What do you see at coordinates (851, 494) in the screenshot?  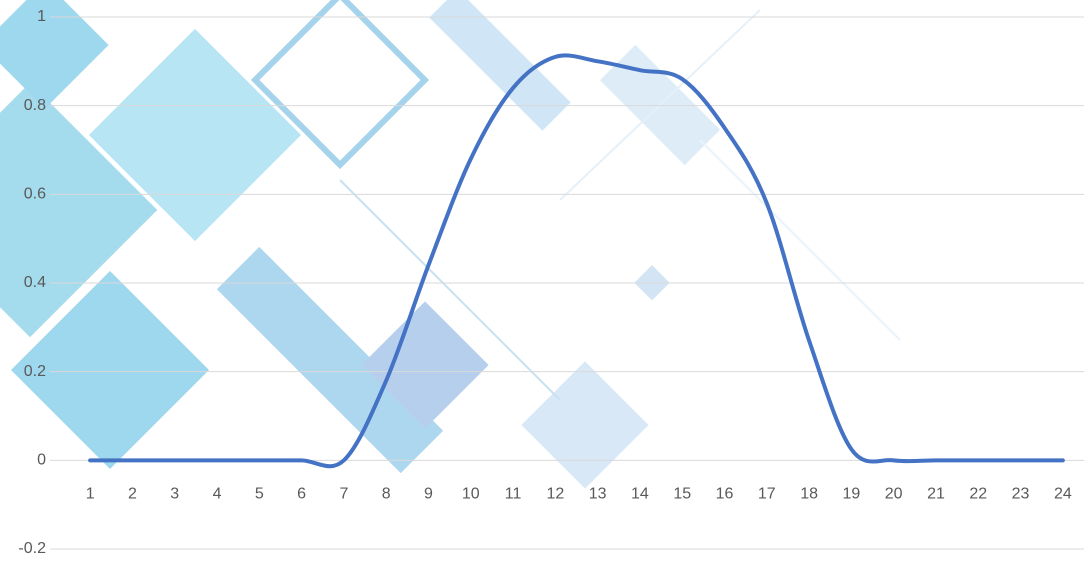 I see `x-tick-label: 19` at bounding box center [851, 494].